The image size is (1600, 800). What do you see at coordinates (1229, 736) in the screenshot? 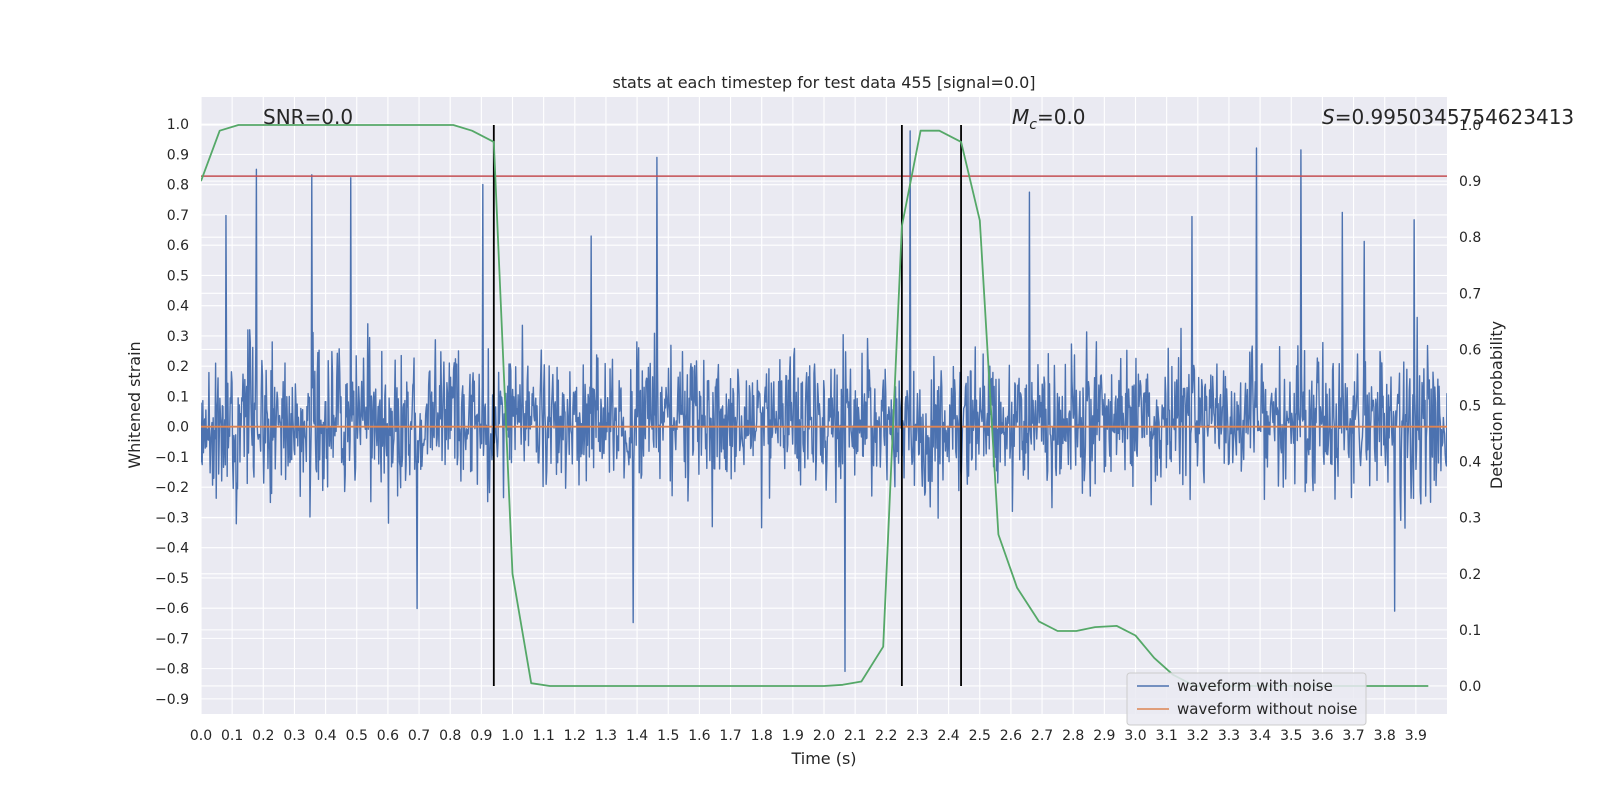
I see `x-tick-label: 3.3` at bounding box center [1229, 736].